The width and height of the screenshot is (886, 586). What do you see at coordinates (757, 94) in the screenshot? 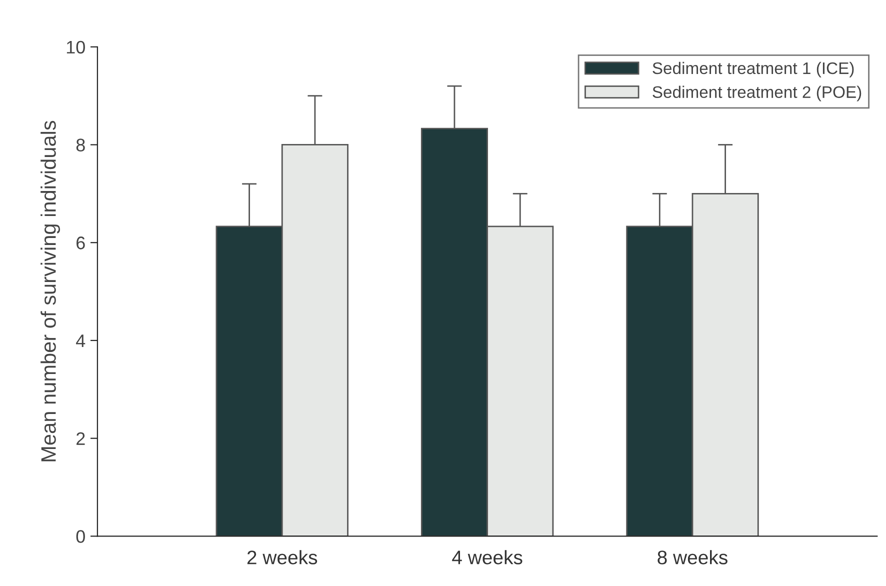
I see `legend-label: Sediment treatment 2 (POE)` at bounding box center [757, 94].